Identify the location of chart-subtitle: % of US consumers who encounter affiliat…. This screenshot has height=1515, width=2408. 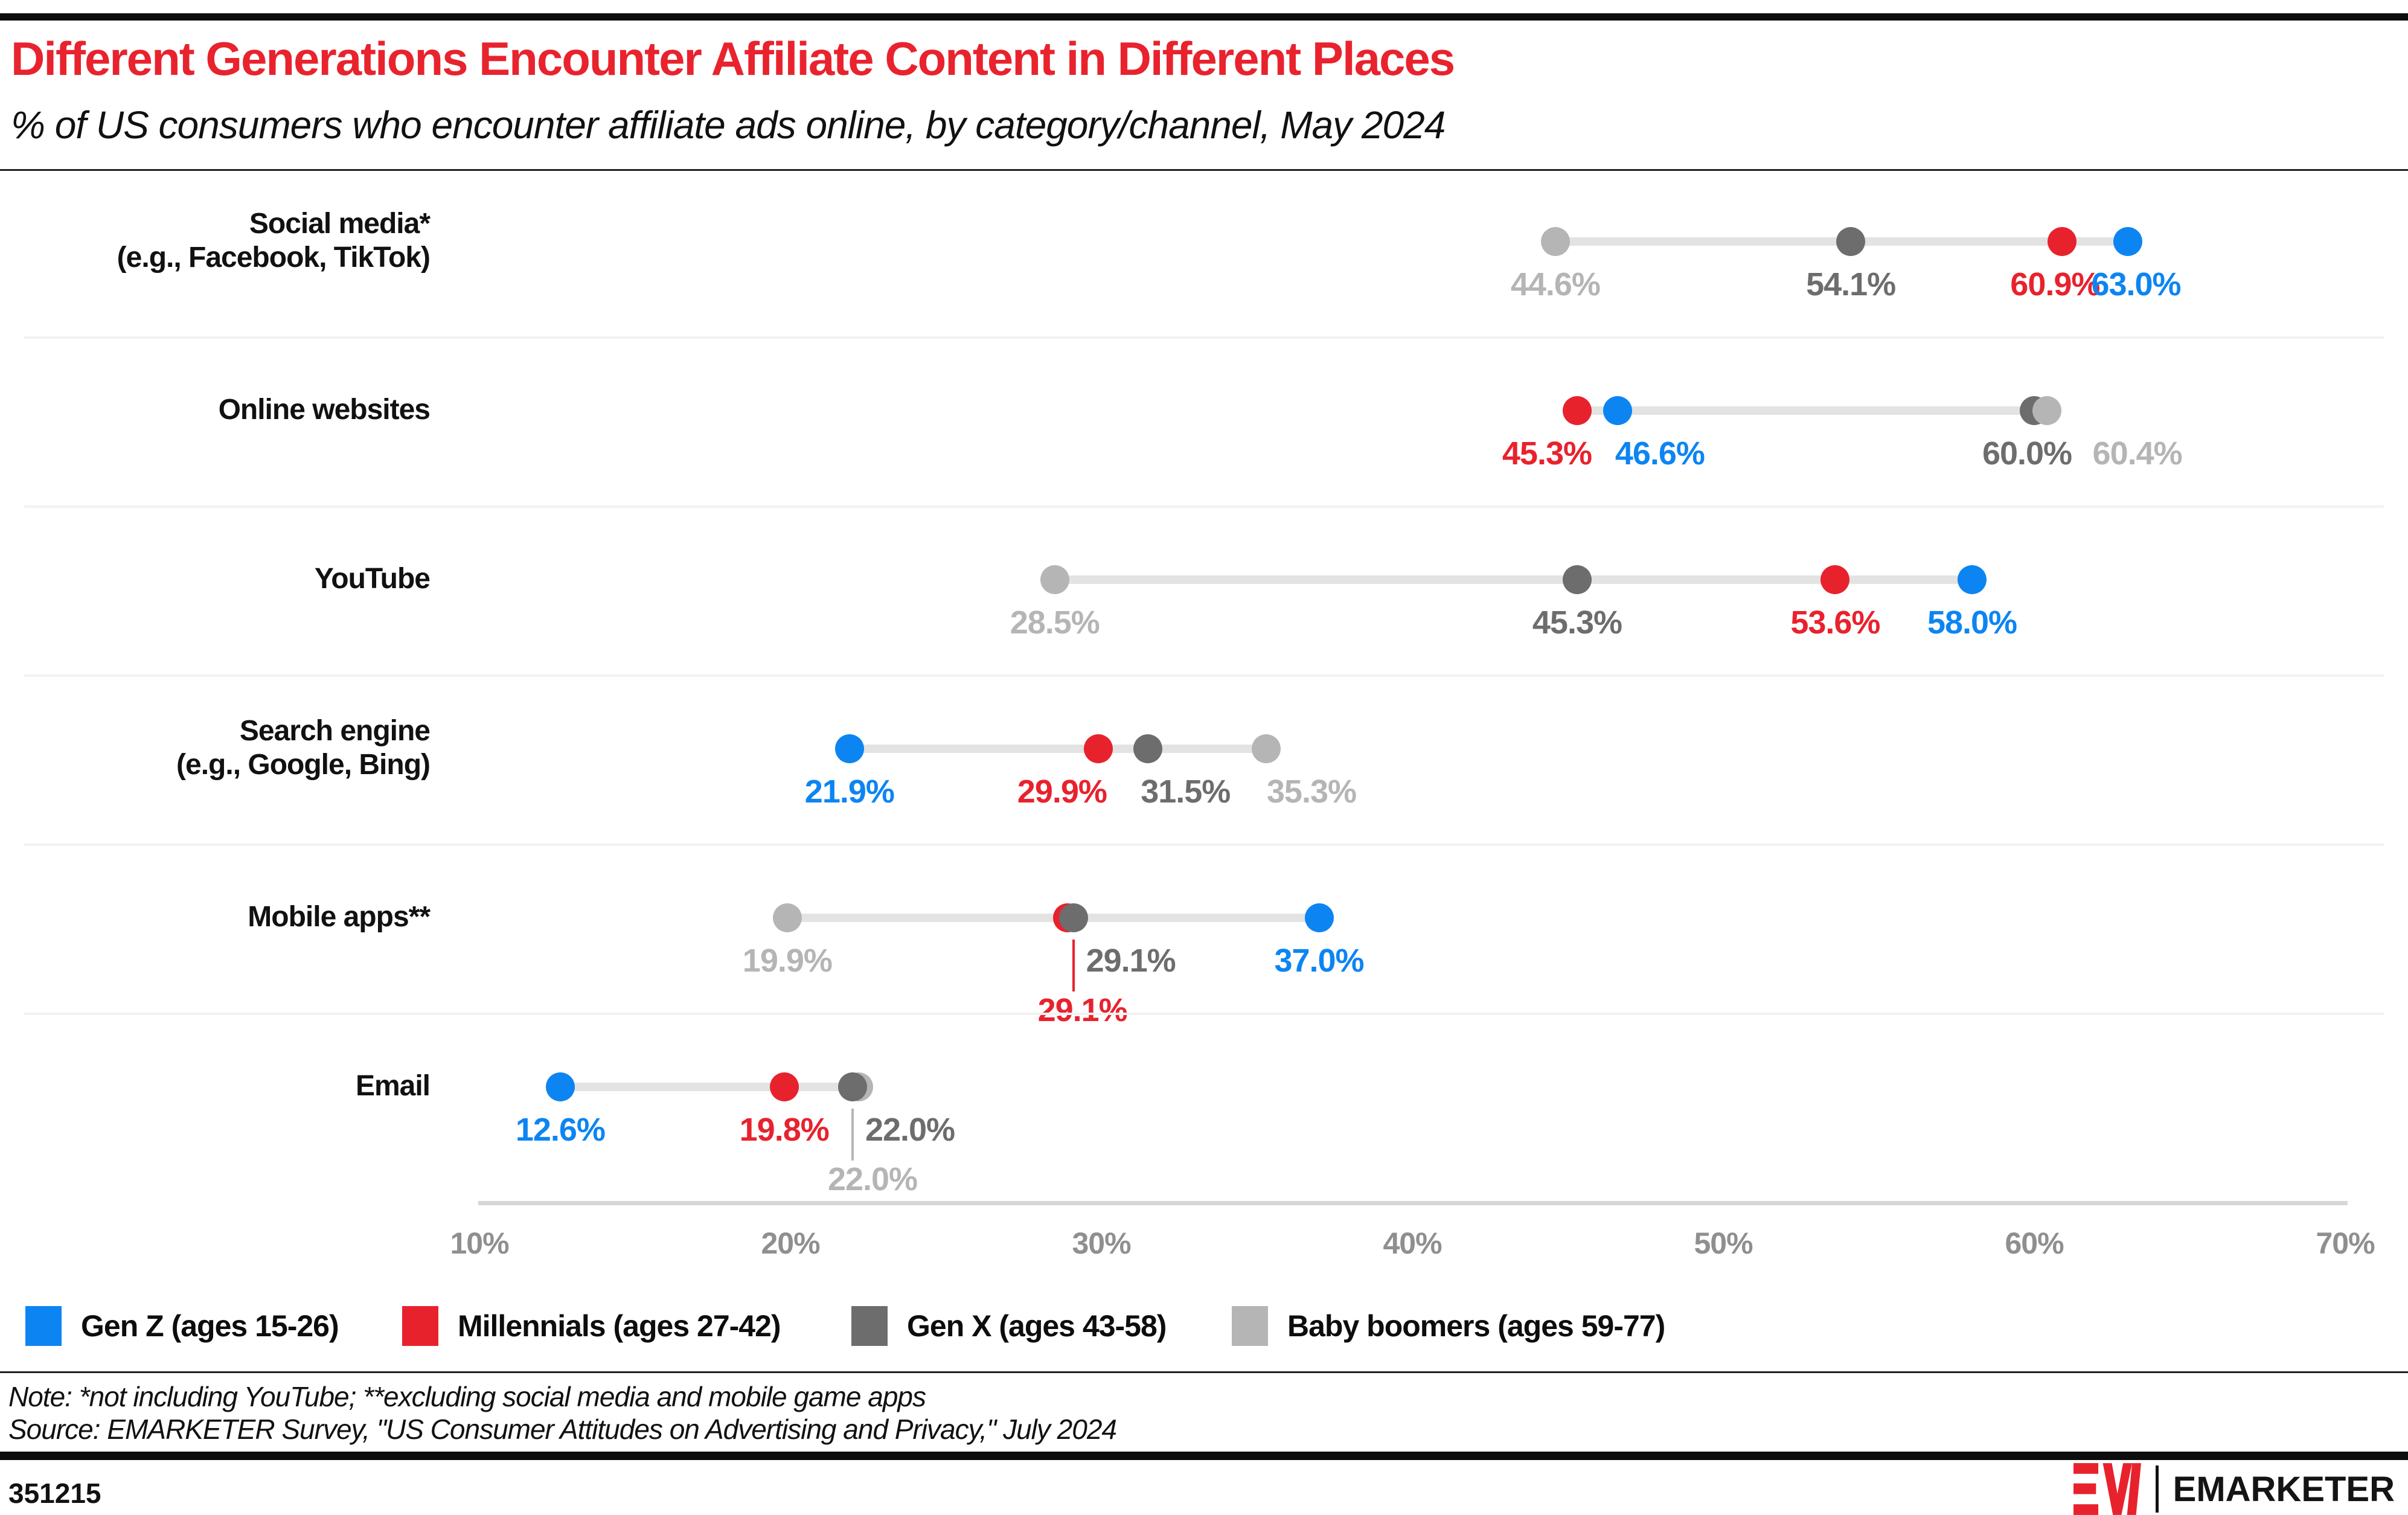
(728, 125).